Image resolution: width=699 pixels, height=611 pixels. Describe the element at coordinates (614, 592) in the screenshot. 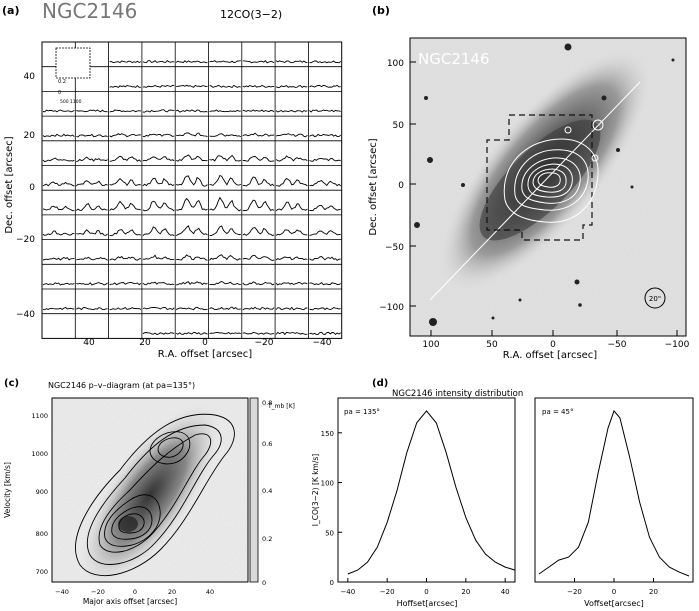

I see `panel-d-x-tick: 0` at that location.